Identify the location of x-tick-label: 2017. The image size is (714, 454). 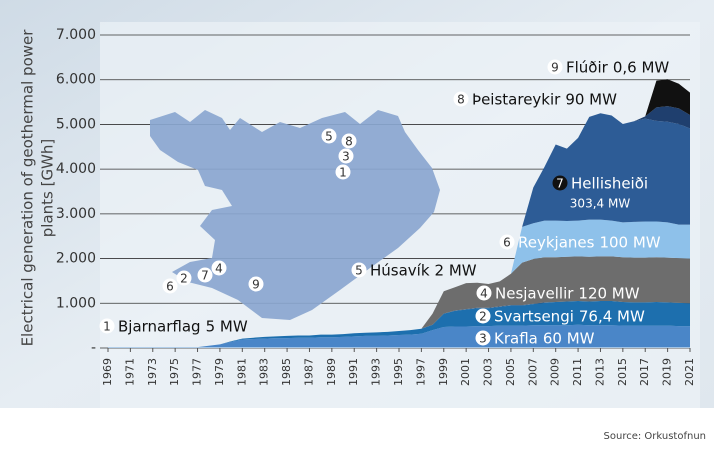
(644, 372).